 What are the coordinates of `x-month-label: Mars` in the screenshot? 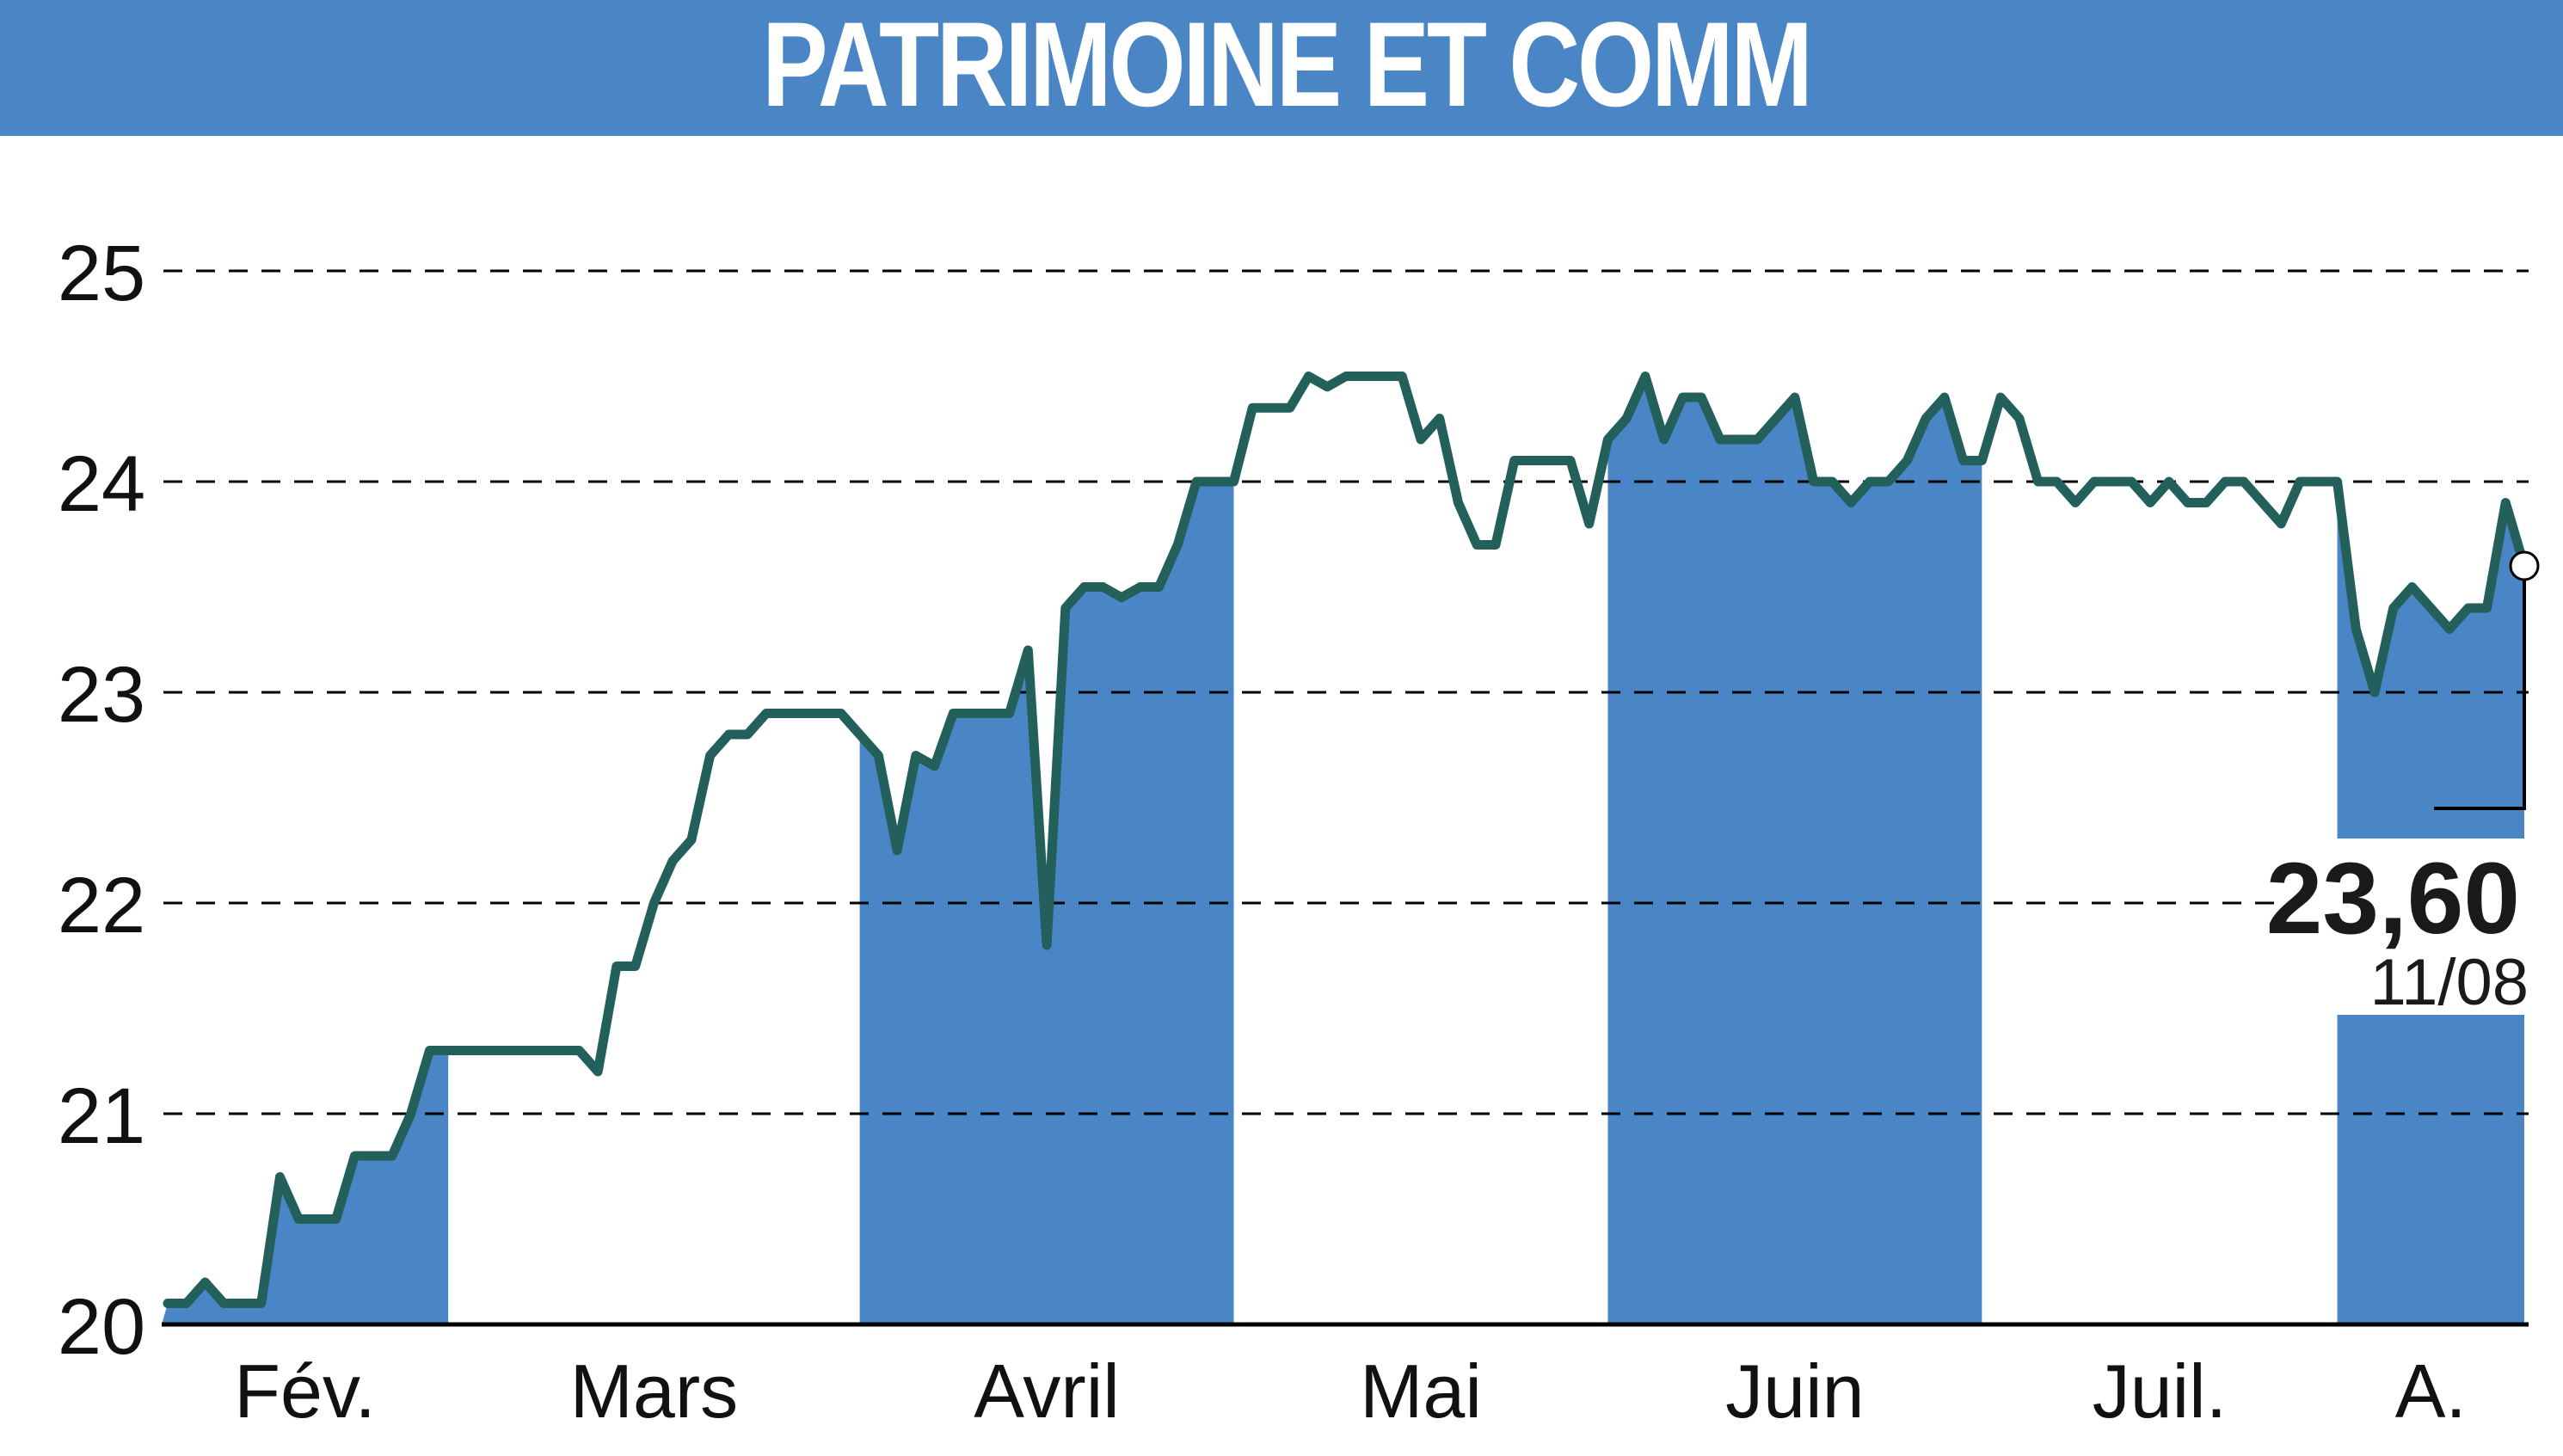 It's located at (654, 1391).